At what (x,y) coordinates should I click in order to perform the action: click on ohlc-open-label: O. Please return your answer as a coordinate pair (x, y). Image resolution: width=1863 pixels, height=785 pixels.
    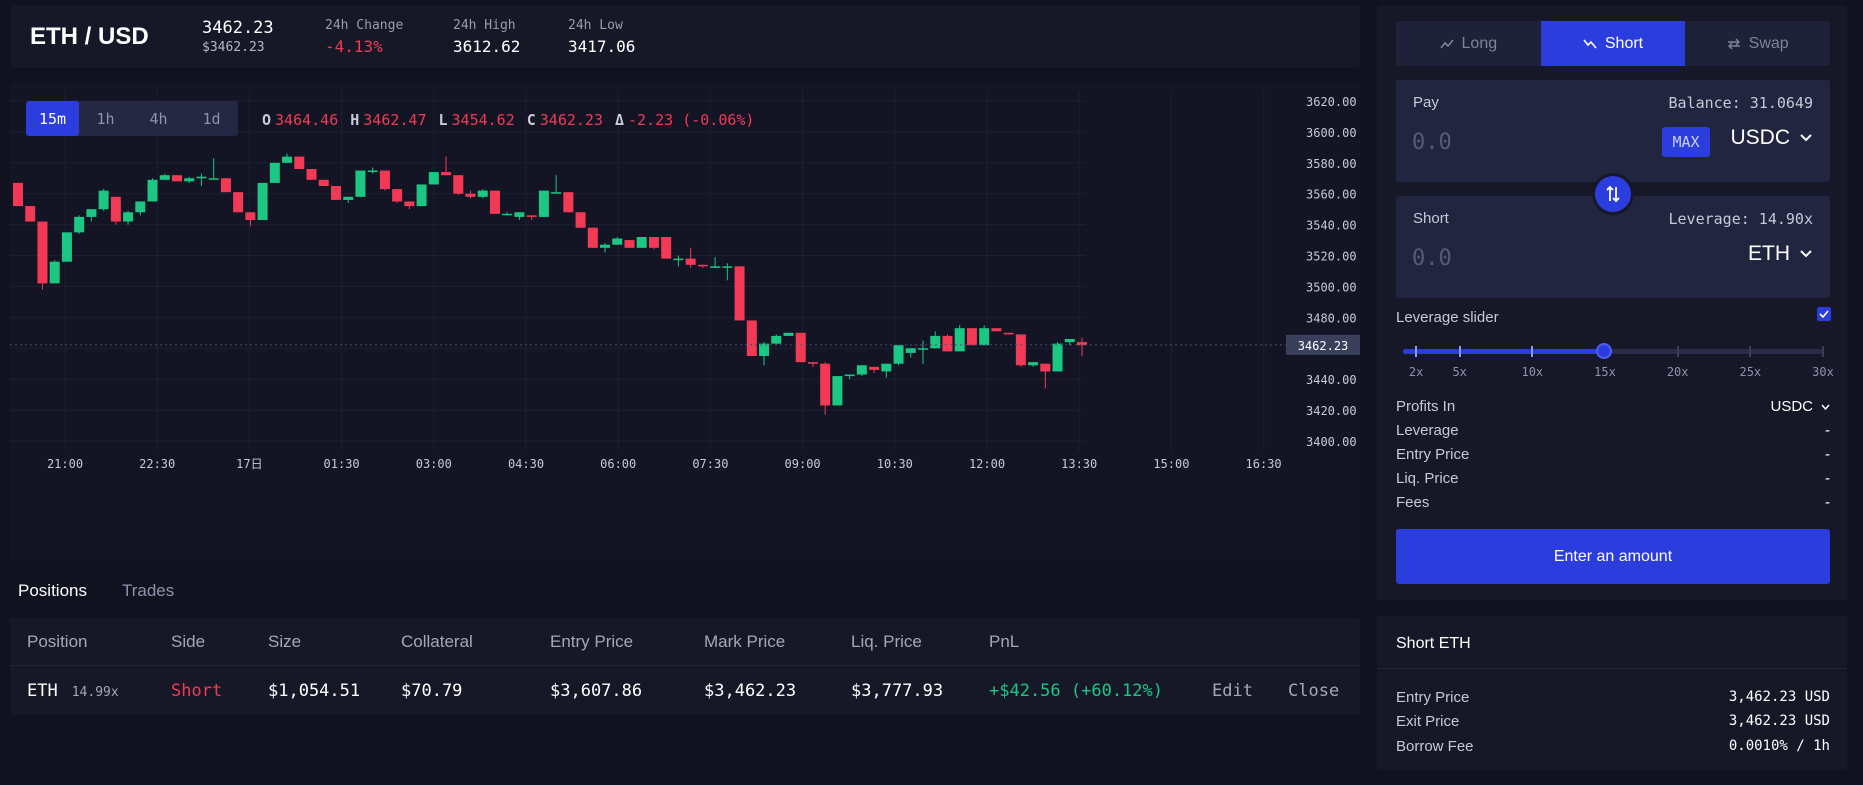
    Looking at the image, I should click on (267, 120).